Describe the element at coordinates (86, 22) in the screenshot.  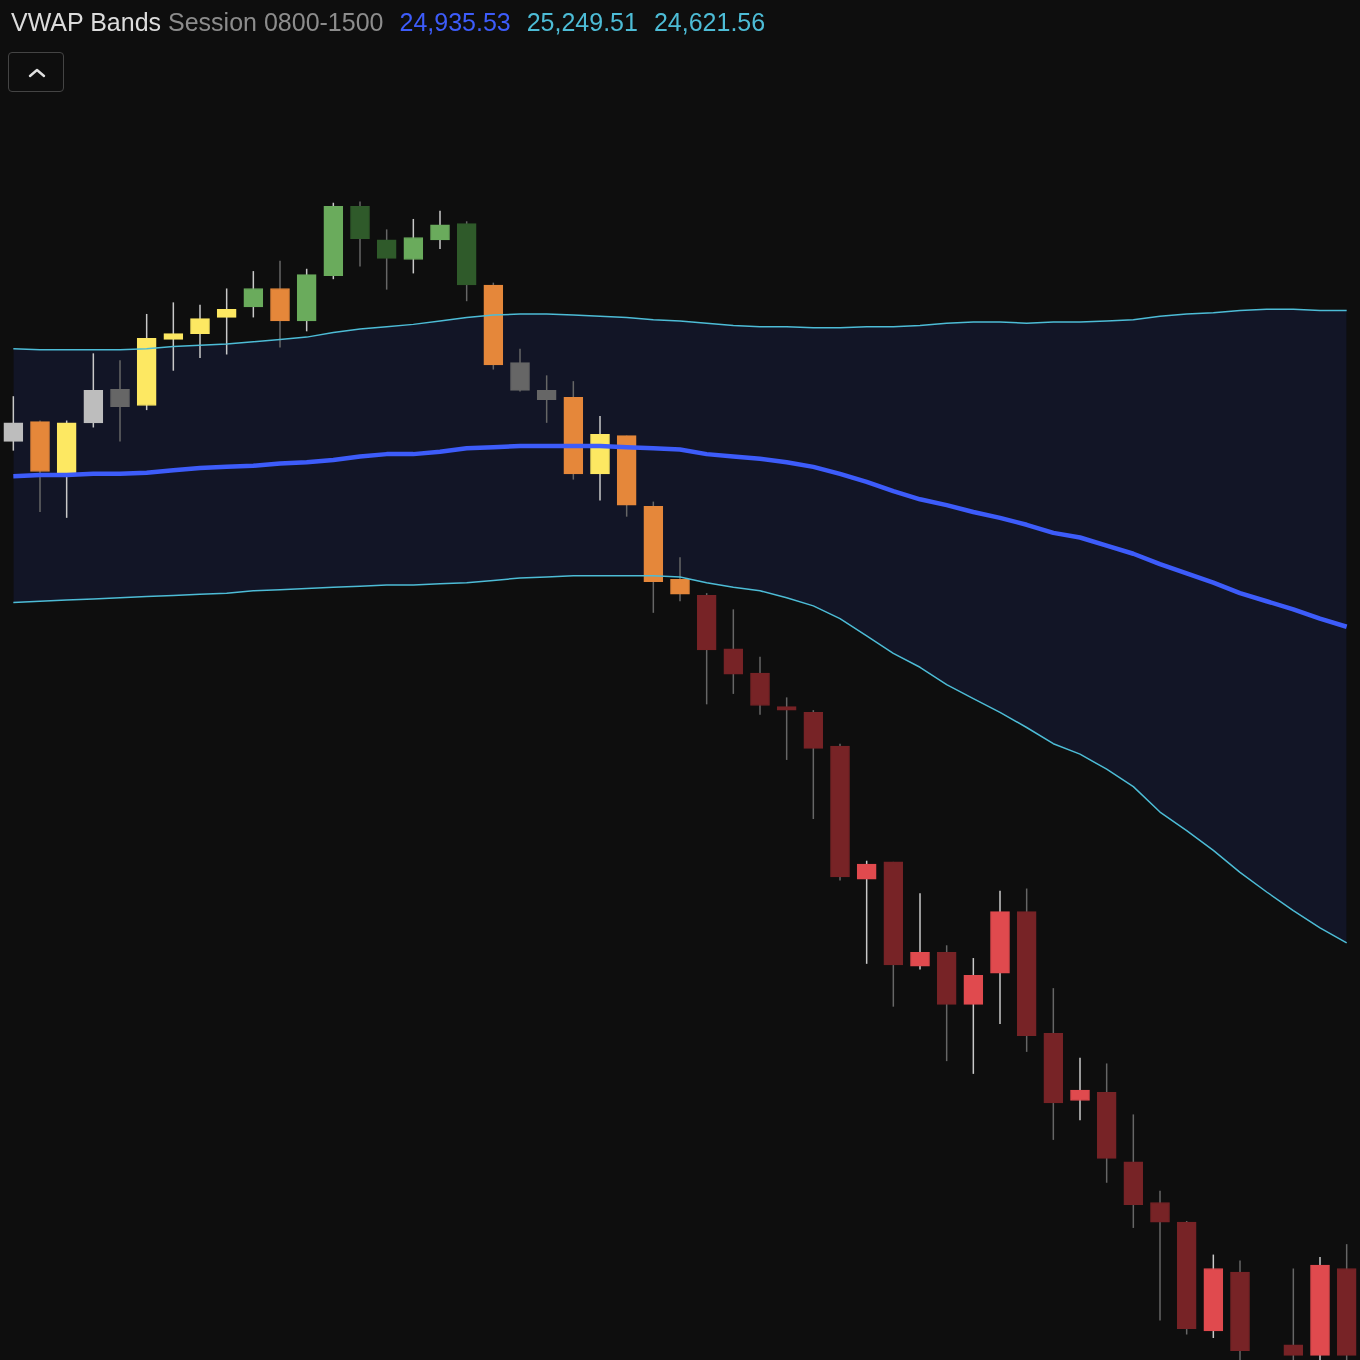
I see `chart-title: VWAP Bands` at that location.